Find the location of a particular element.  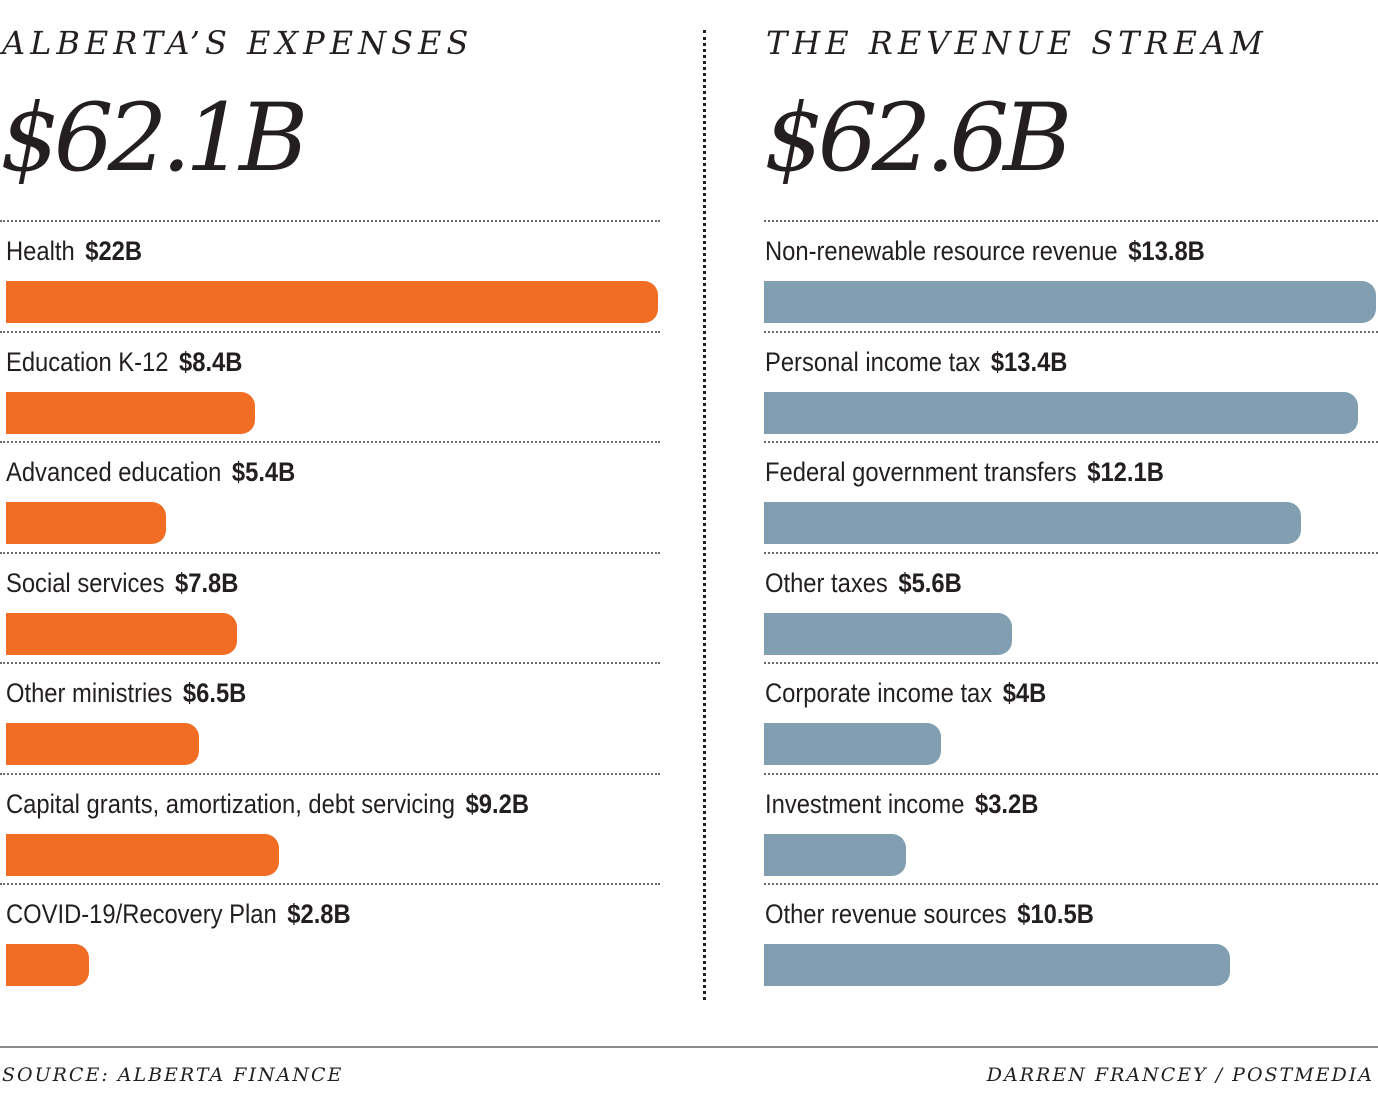

revenue-label: Other taxes $5.6B is located at coordinates (863, 583).